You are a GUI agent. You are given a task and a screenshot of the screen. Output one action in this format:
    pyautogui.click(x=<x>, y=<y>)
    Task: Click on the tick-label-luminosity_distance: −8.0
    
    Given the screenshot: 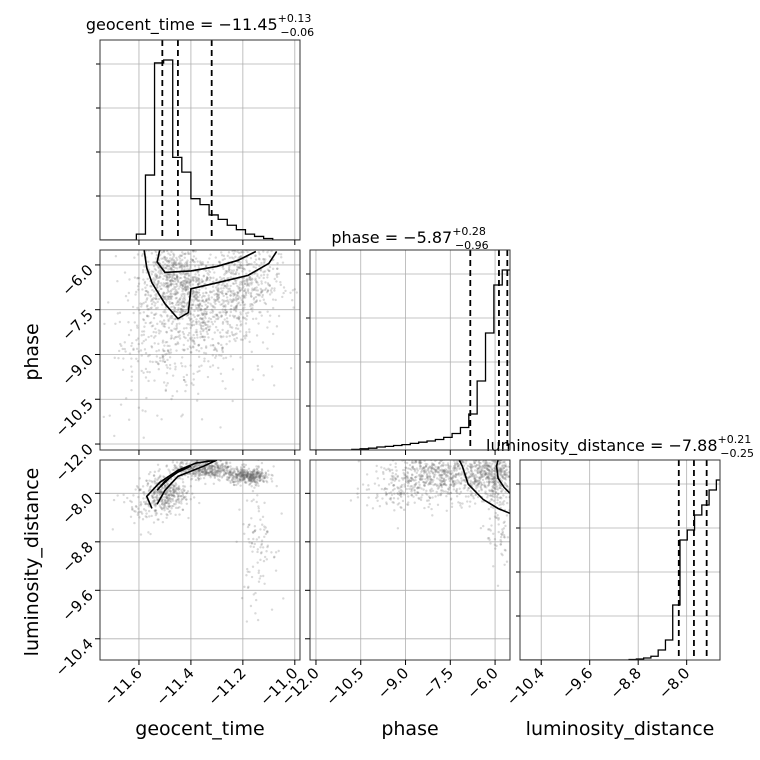 What is the action you would take?
    pyautogui.click(x=674, y=683)
    